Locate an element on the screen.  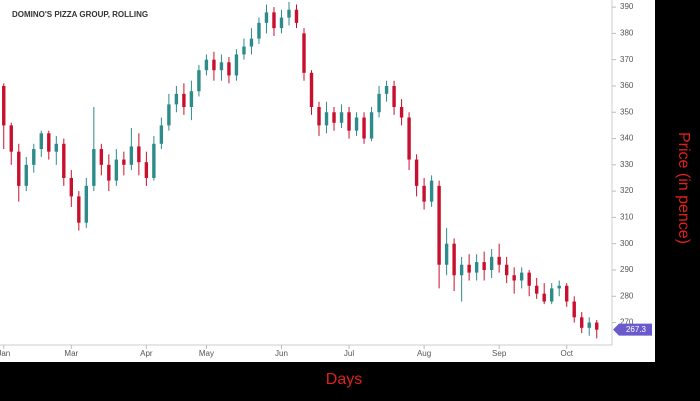
last-price-tag is located at coordinates (632, 329).